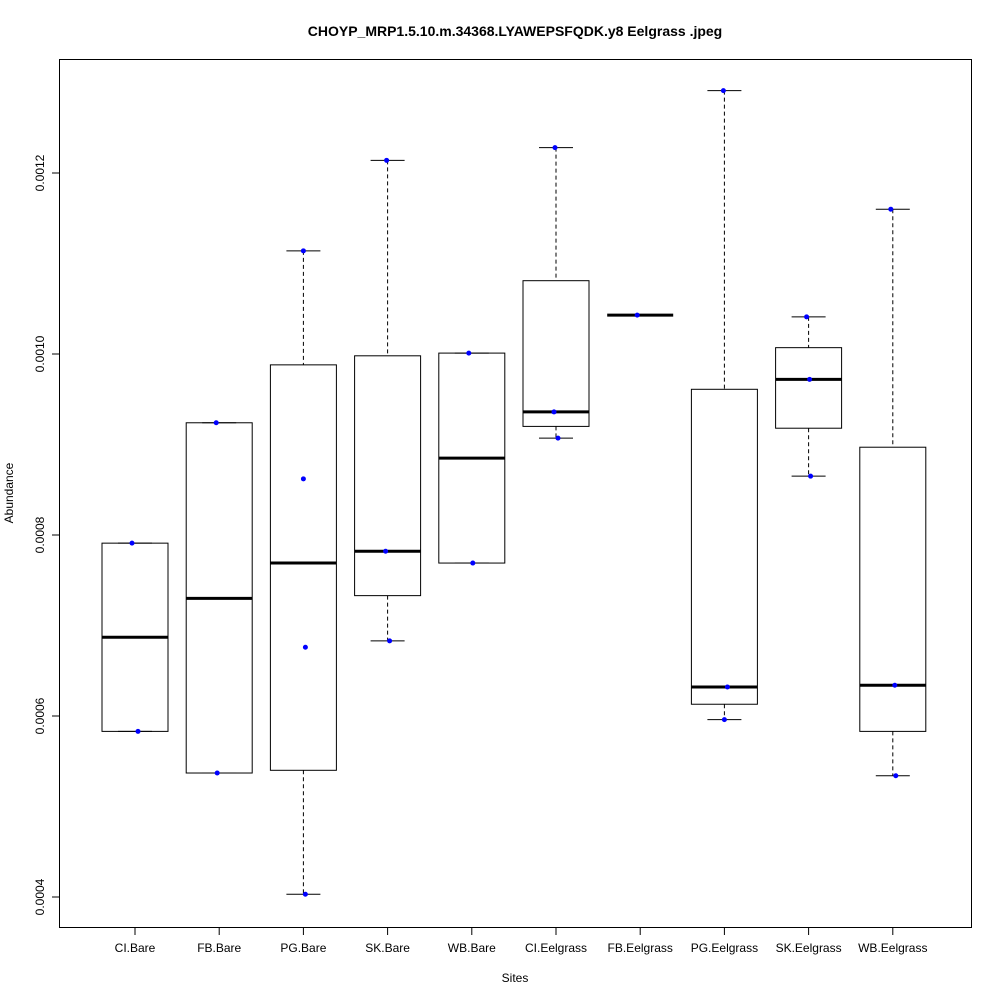  Describe the element at coordinates (892, 948) in the screenshot. I see `x-tick-label: WB.Eelgrass` at that location.